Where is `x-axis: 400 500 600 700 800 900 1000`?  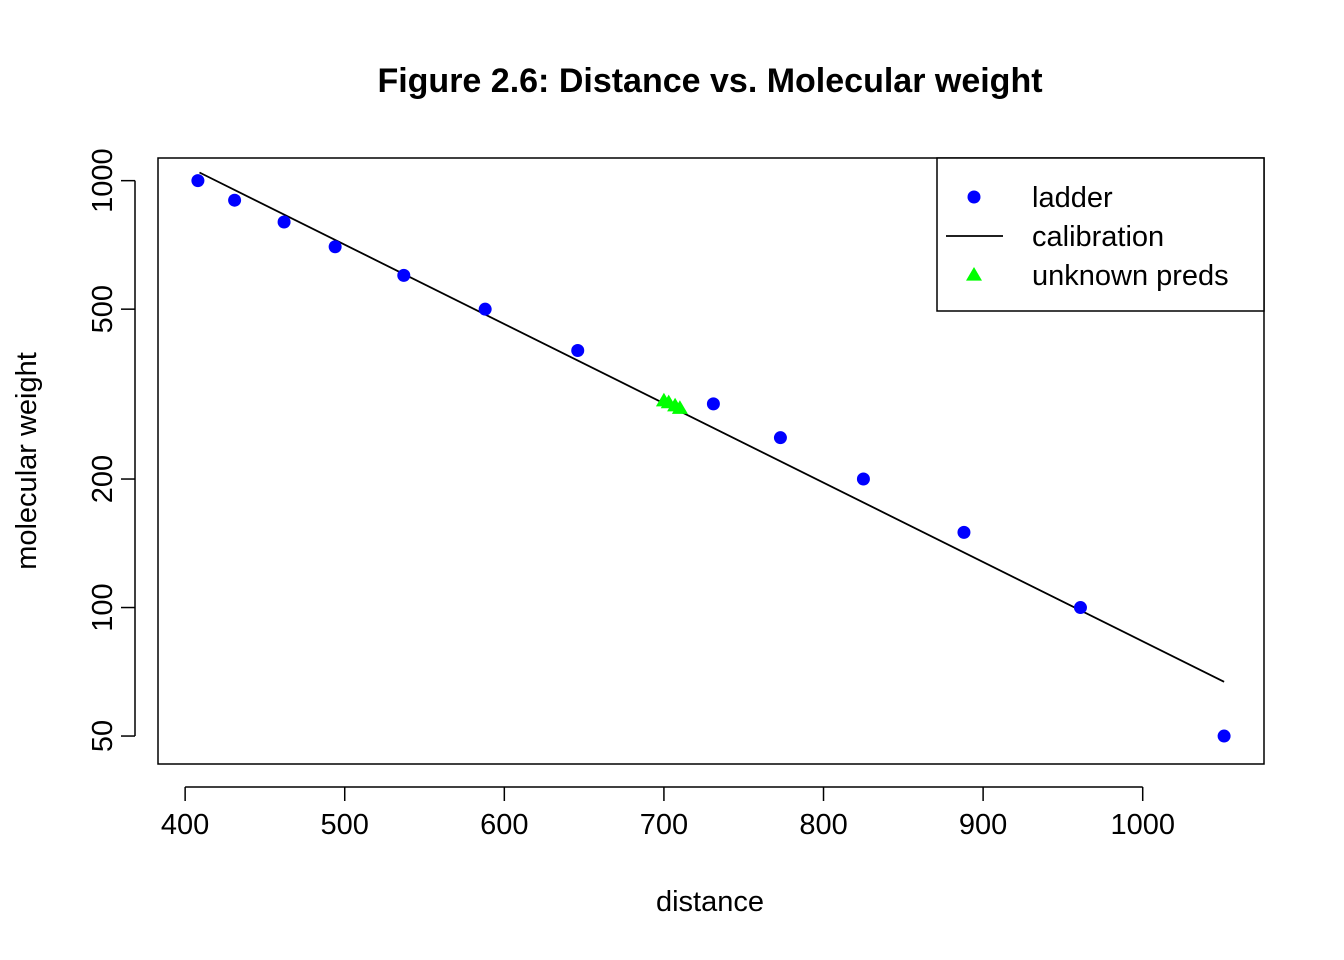
x-axis: 400 500 600 700 800 900 1000 is located at coordinates (668, 813).